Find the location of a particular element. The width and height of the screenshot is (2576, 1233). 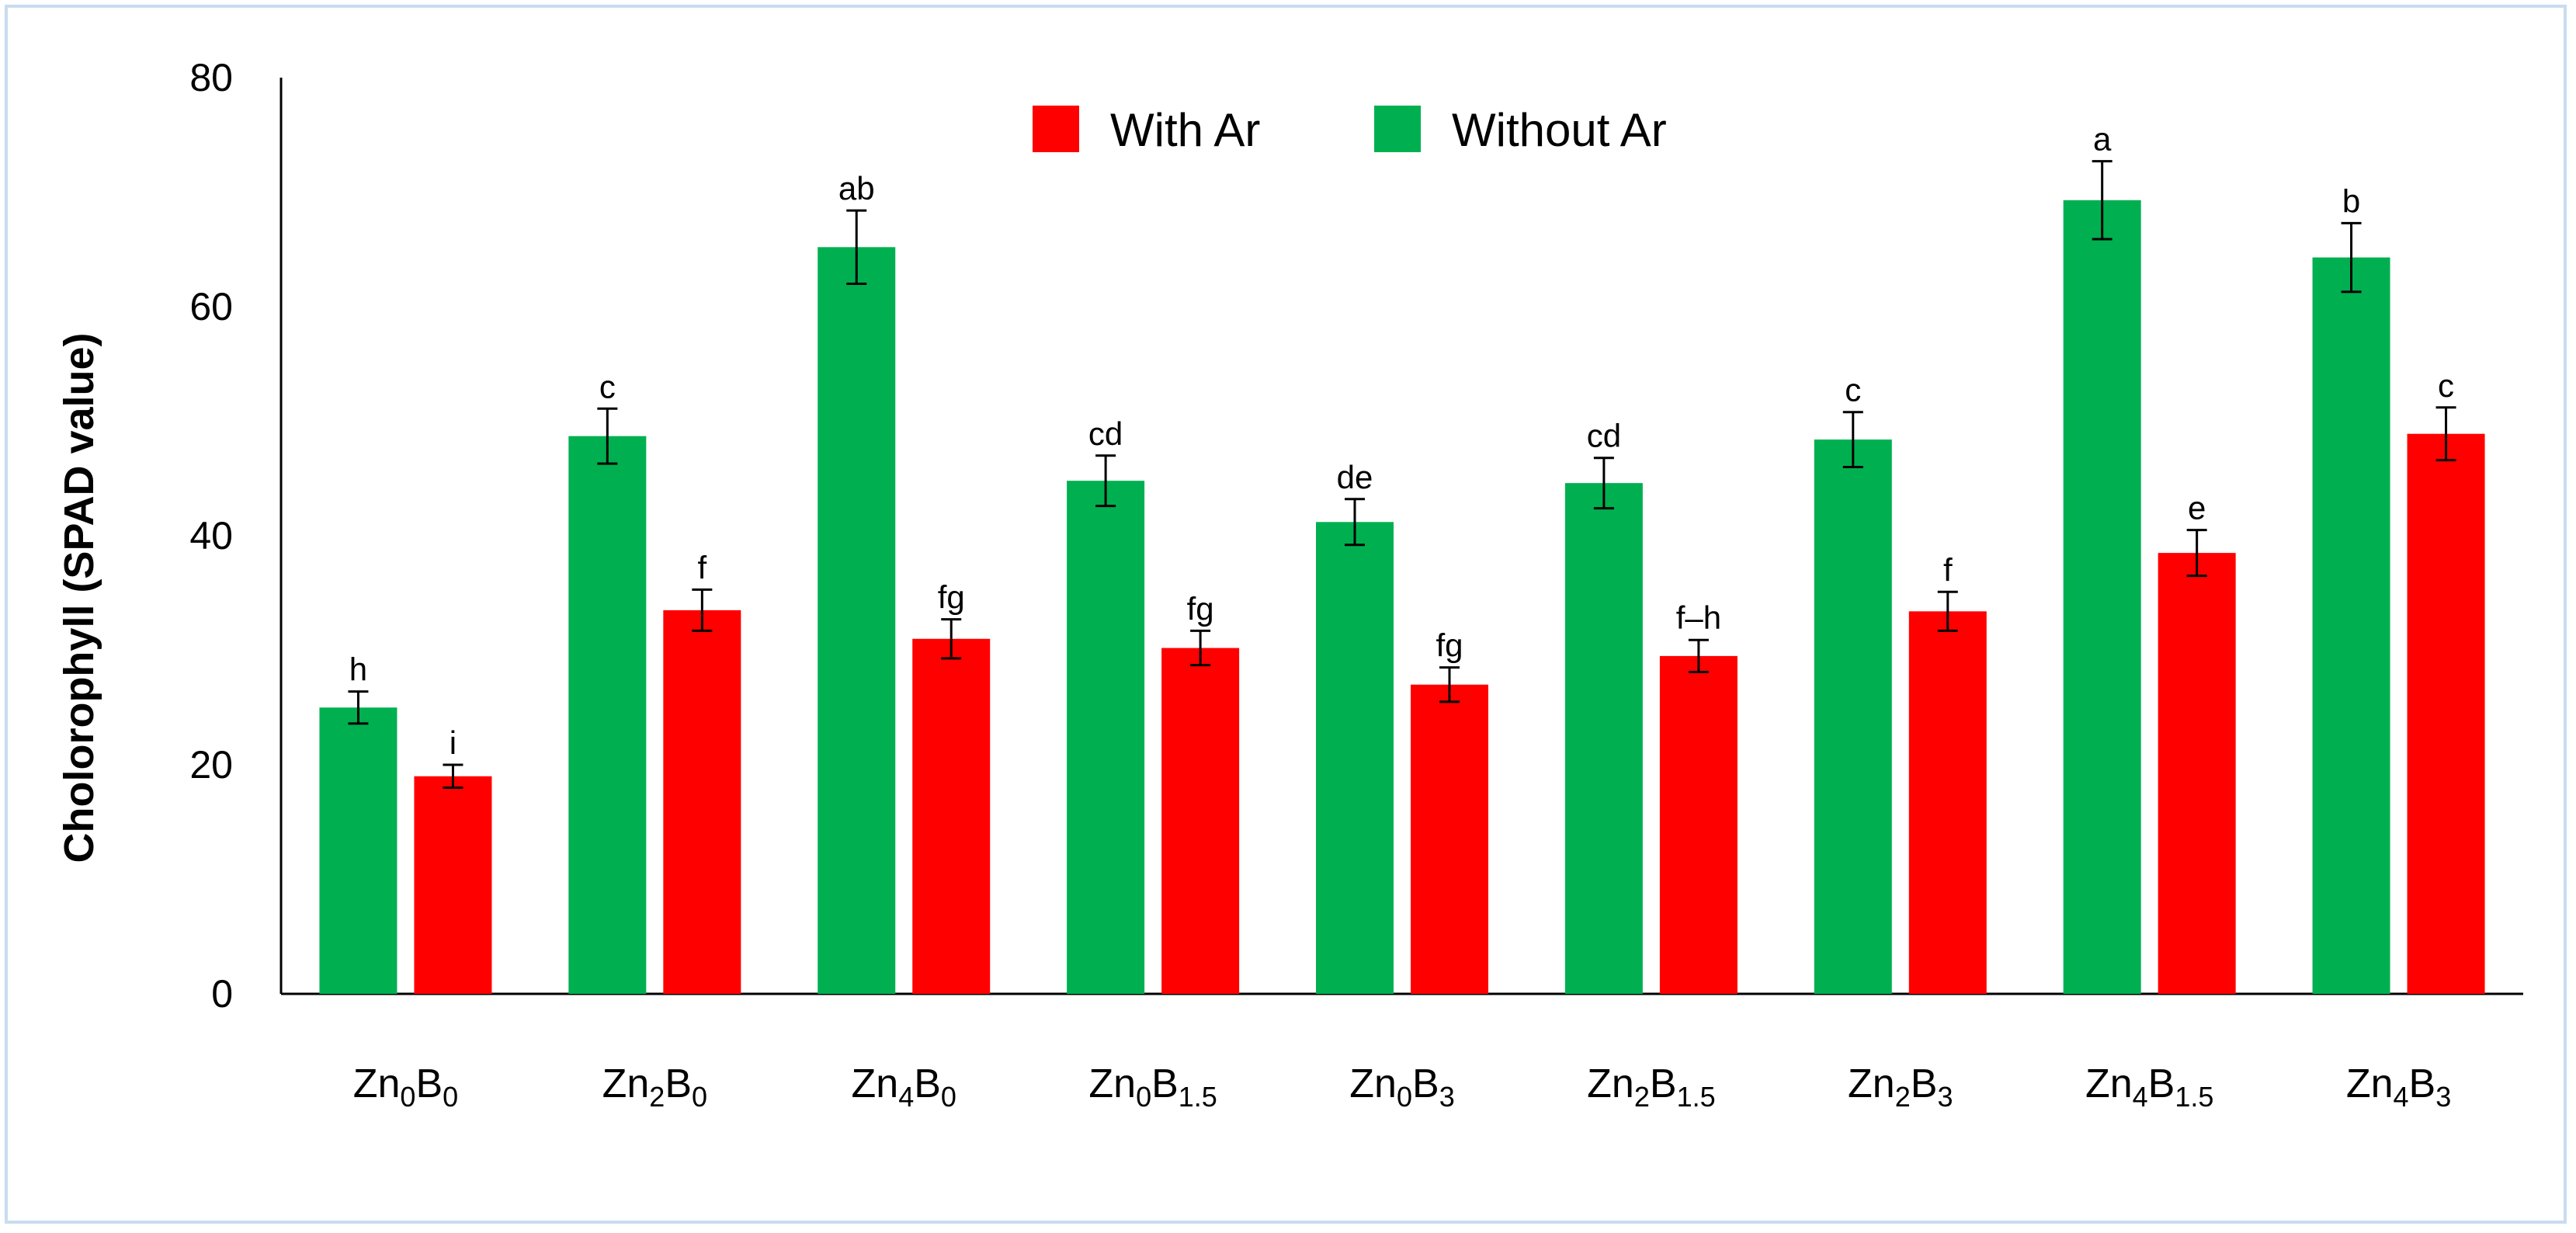

y-tick-label: 20 is located at coordinates (211, 765).